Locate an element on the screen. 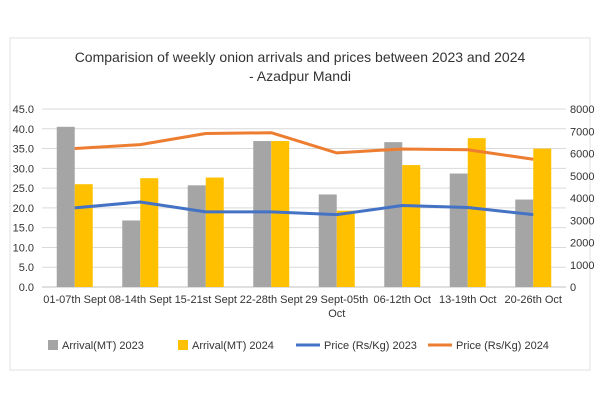 This screenshot has width=600, height=400. left-tick-label: 0.0 is located at coordinates (26, 288).